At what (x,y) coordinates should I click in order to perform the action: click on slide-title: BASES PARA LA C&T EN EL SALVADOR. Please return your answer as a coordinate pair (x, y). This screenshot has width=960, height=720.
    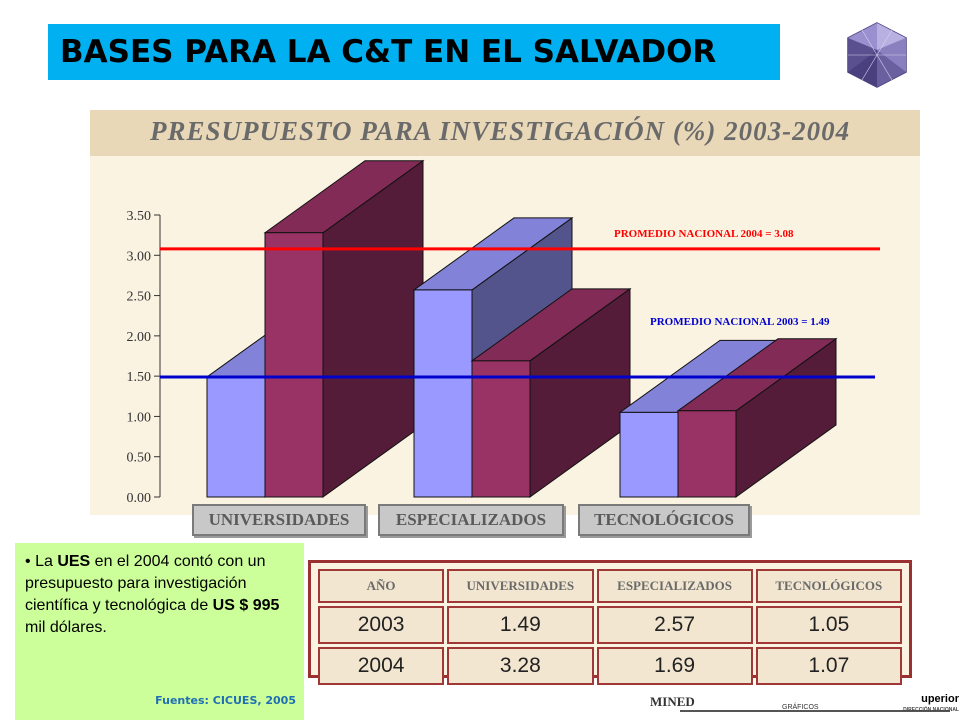
    Looking at the image, I should click on (414, 52).